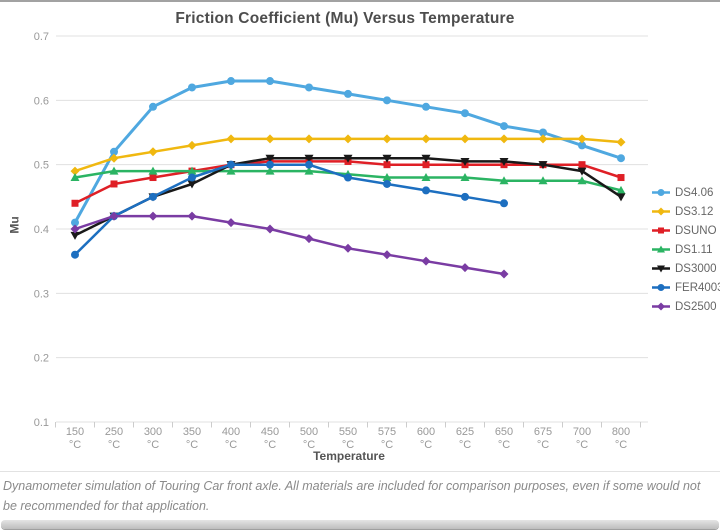 The image size is (720, 530). I want to click on y-tick-label: 0.2, so click(41, 359).